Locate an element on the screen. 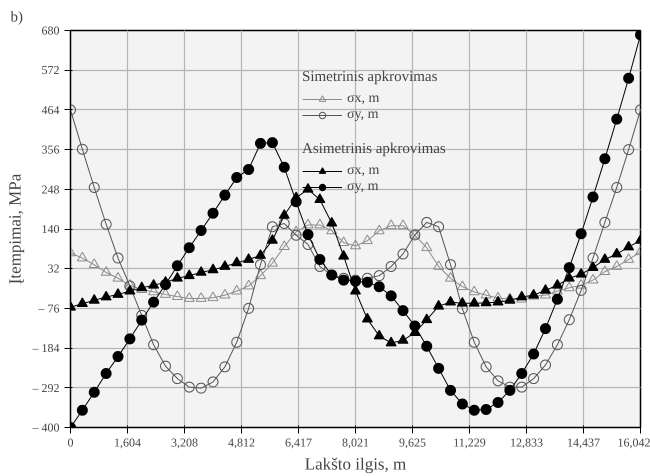  y-tick-label: 572 is located at coordinates (51, 70).